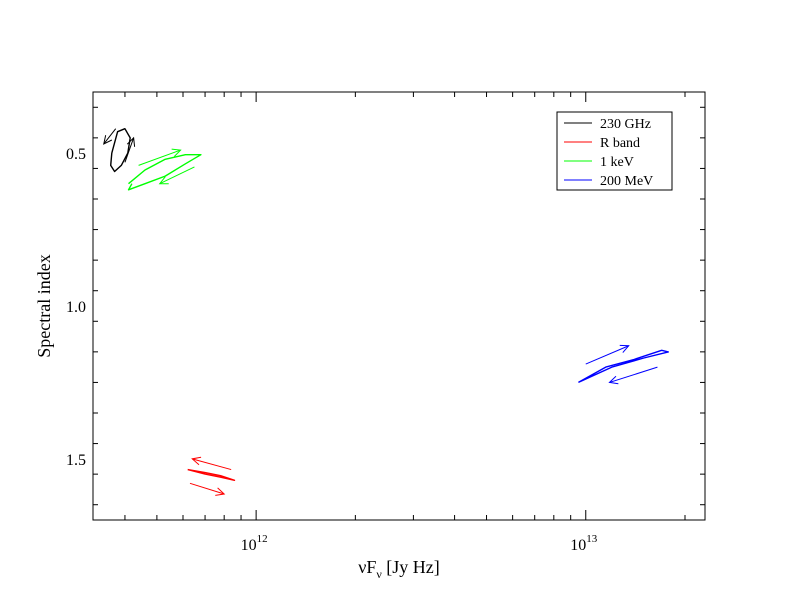 Image resolution: width=792 pixels, height=612 pixels. What do you see at coordinates (44, 305) in the screenshot?
I see `y-axis-title: Spectral index` at bounding box center [44, 305].